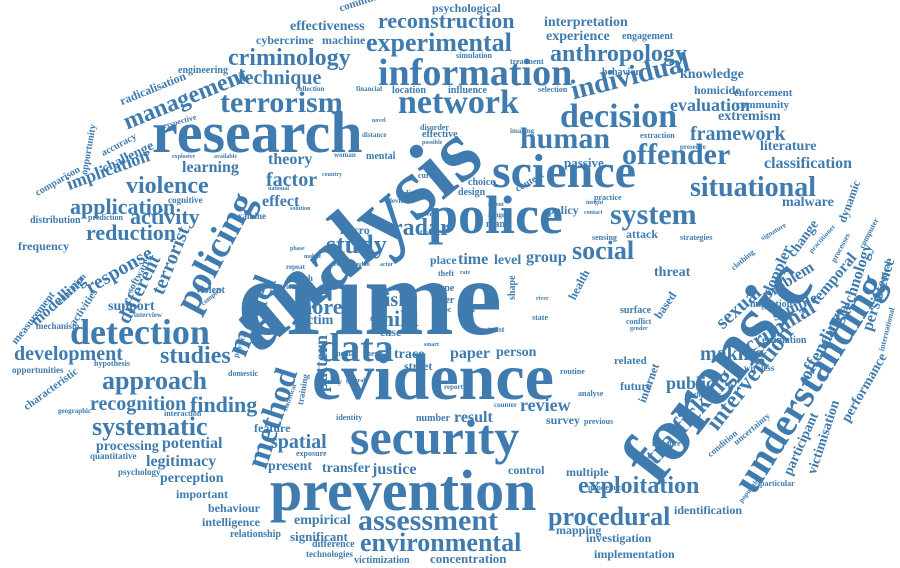 The height and width of the screenshot is (568, 900). Describe the element at coordinates (224, 404) in the screenshot. I see `word-finding: finding` at that location.